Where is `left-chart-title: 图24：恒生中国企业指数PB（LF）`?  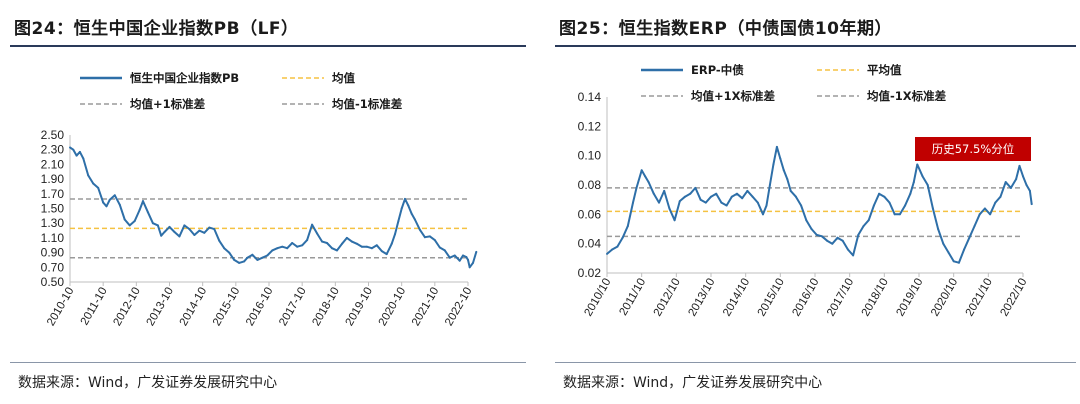
left-chart-title: 图24：恒生中国企业指数PB（LF） is located at coordinates (156, 29).